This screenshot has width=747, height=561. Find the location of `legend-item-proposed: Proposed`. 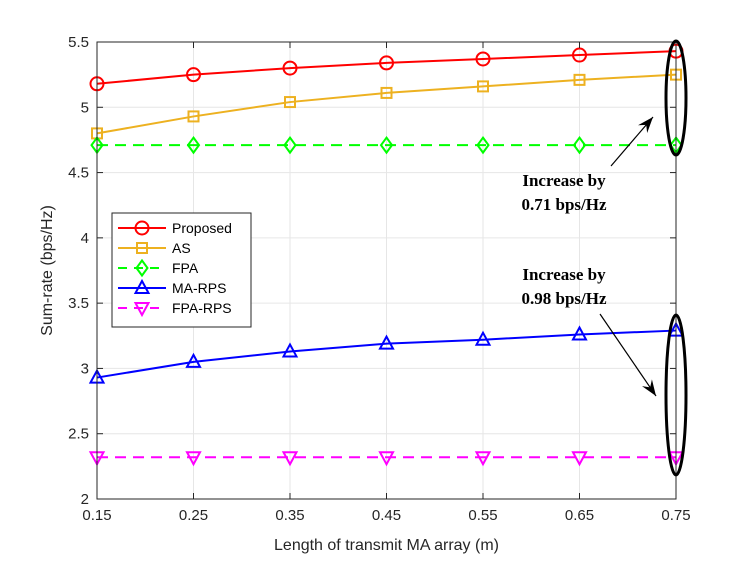

legend-item-proposed: Proposed is located at coordinates (175, 228).